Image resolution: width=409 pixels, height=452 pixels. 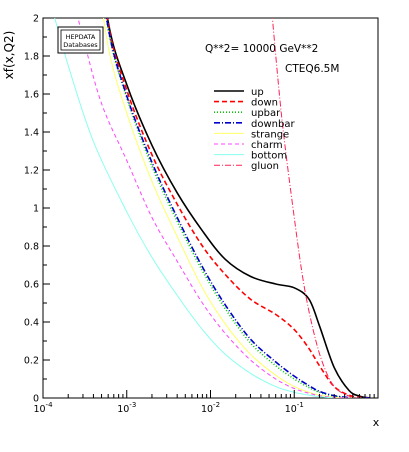 I want to click on logo-line-2: Databases, so click(x=80, y=45).